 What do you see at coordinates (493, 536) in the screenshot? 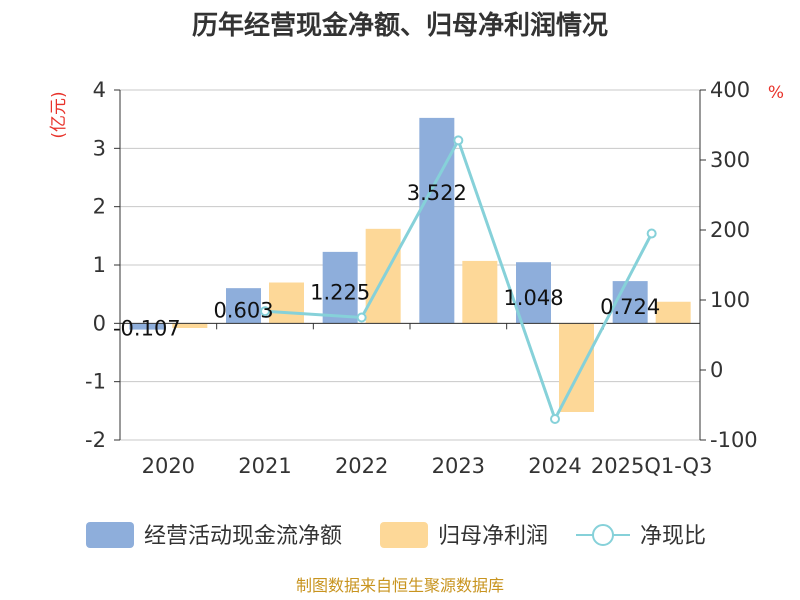
I see `legend-label-profit: 归母净利润` at bounding box center [493, 536].